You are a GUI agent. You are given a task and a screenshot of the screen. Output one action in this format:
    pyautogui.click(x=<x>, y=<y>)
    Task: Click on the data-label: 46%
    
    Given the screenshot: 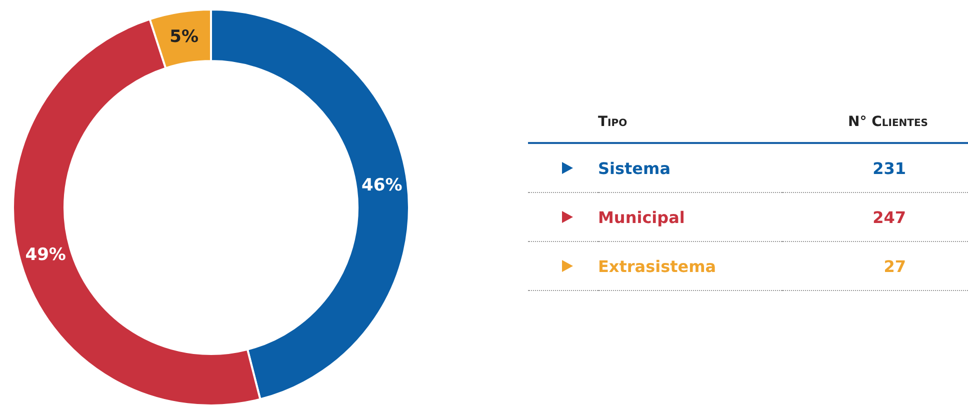 What is the action you would take?
    pyautogui.click(x=382, y=185)
    